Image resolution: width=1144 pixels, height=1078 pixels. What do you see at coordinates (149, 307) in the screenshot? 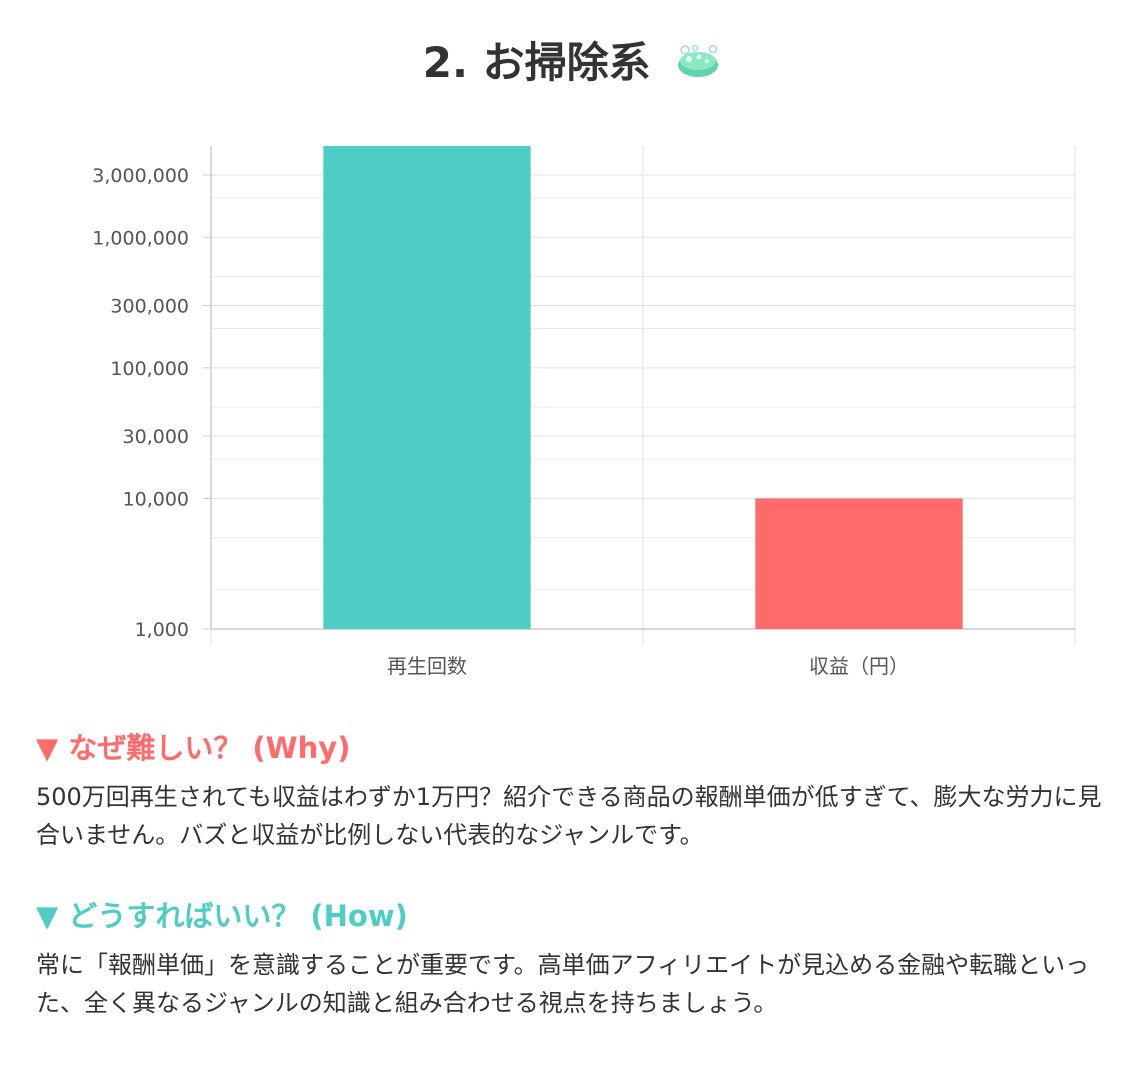
I see `y-tick-label: 300,000` at bounding box center [149, 307].